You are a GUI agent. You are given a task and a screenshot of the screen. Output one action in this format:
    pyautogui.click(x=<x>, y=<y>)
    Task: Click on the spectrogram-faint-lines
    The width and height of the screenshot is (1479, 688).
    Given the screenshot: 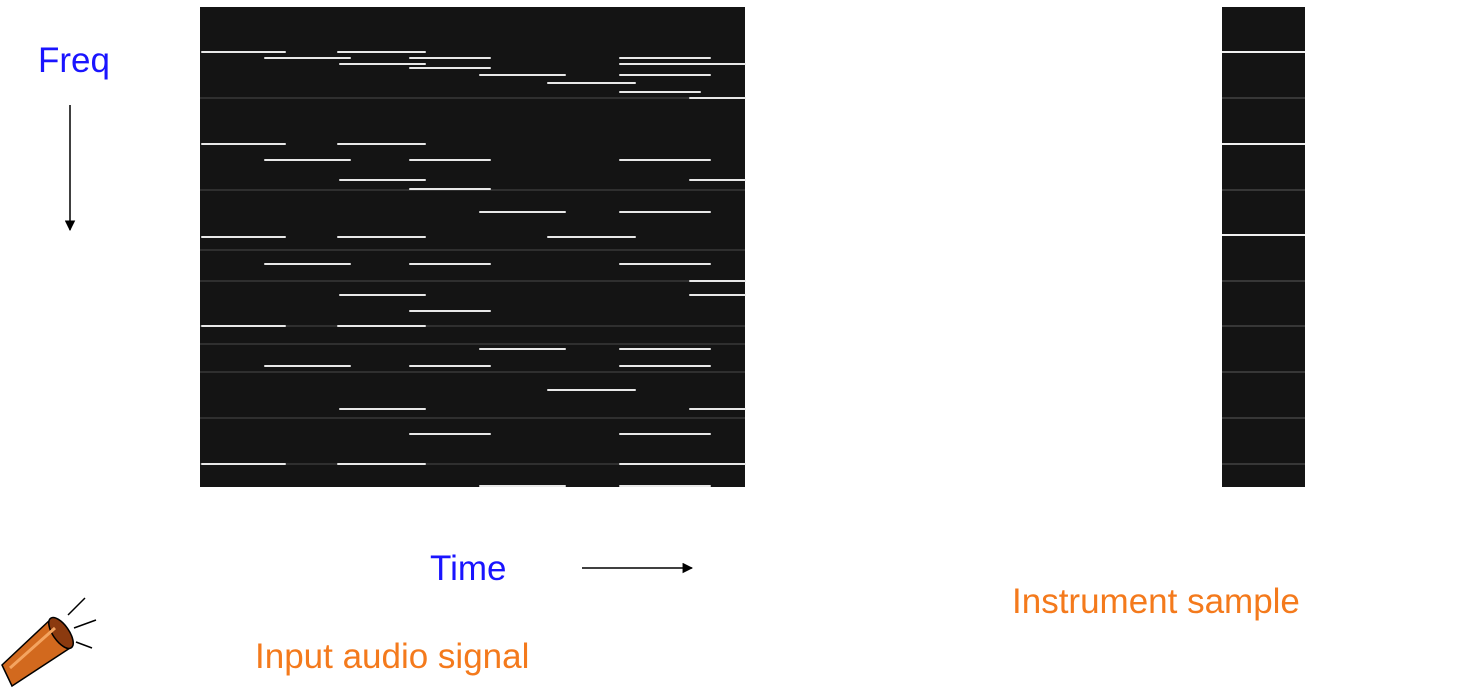 What is the action you would take?
    pyautogui.click(x=1263, y=281)
    